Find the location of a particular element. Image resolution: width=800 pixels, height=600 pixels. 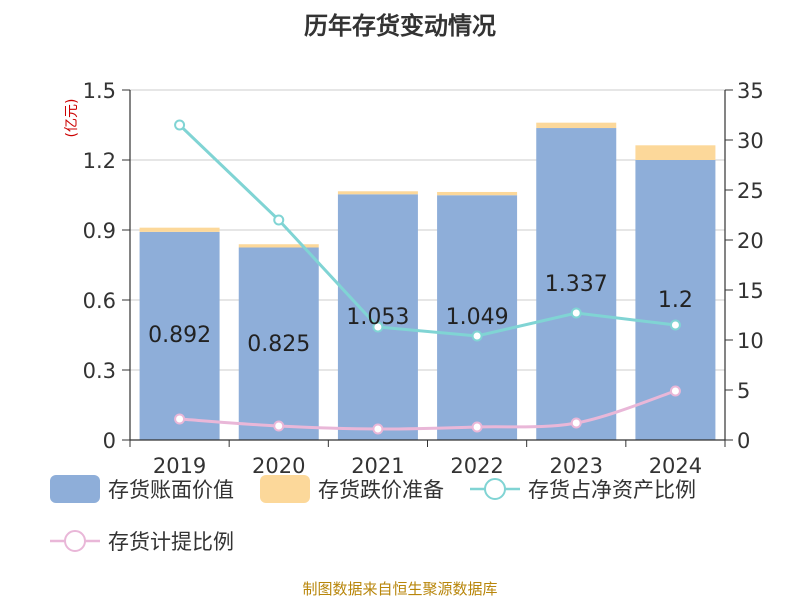

data-label-book-value: 1.049 is located at coordinates (477, 317).